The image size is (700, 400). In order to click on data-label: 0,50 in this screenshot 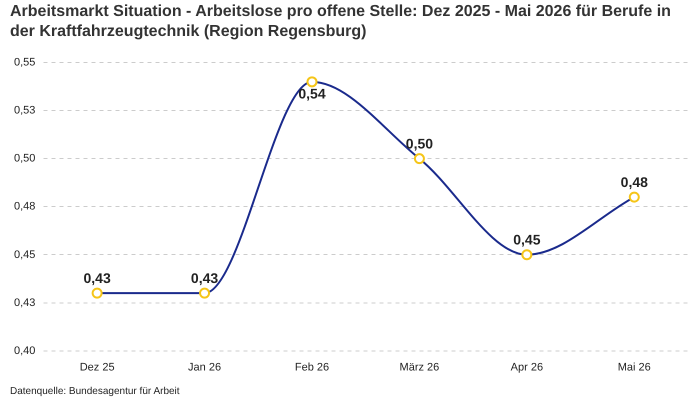, I will do `click(420, 144)`.